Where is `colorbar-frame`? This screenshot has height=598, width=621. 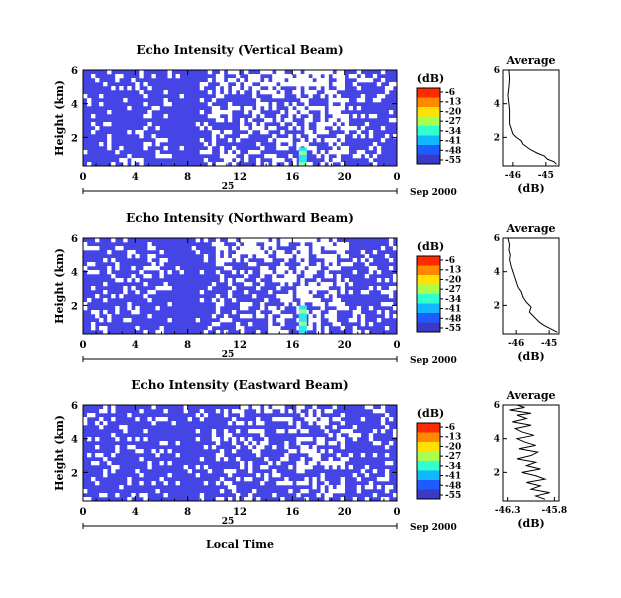 colorbar-frame is located at coordinates (428, 461).